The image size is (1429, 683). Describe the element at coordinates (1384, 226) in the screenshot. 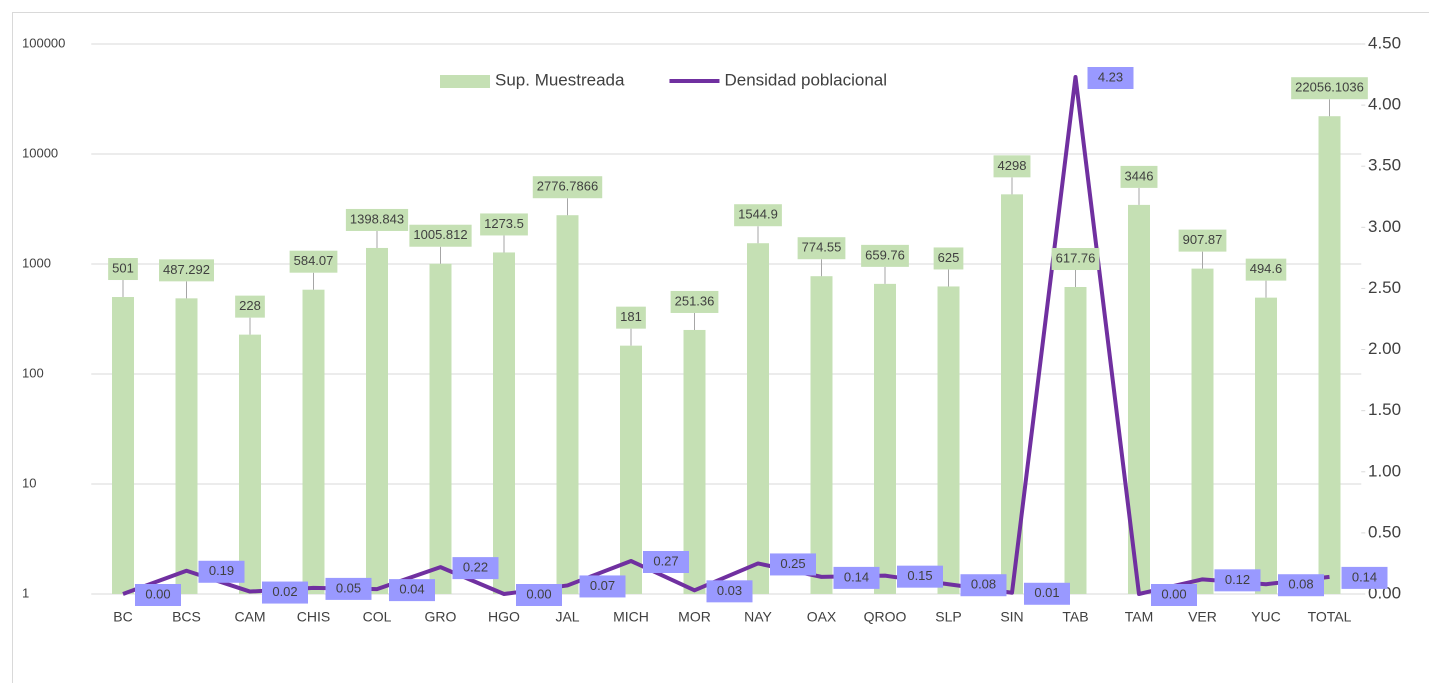

I see `y2-tick-label: 3.00` at that location.